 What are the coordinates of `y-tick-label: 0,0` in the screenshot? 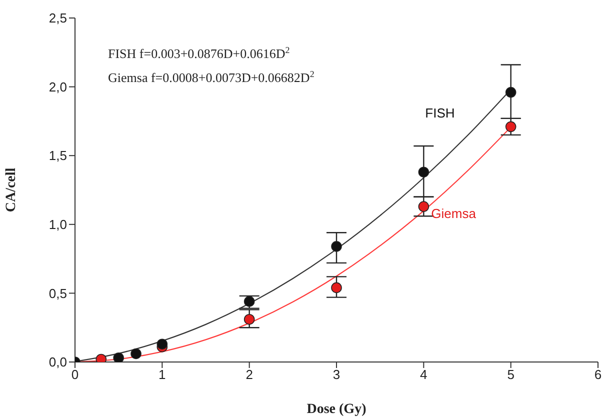 It's located at (57, 362).